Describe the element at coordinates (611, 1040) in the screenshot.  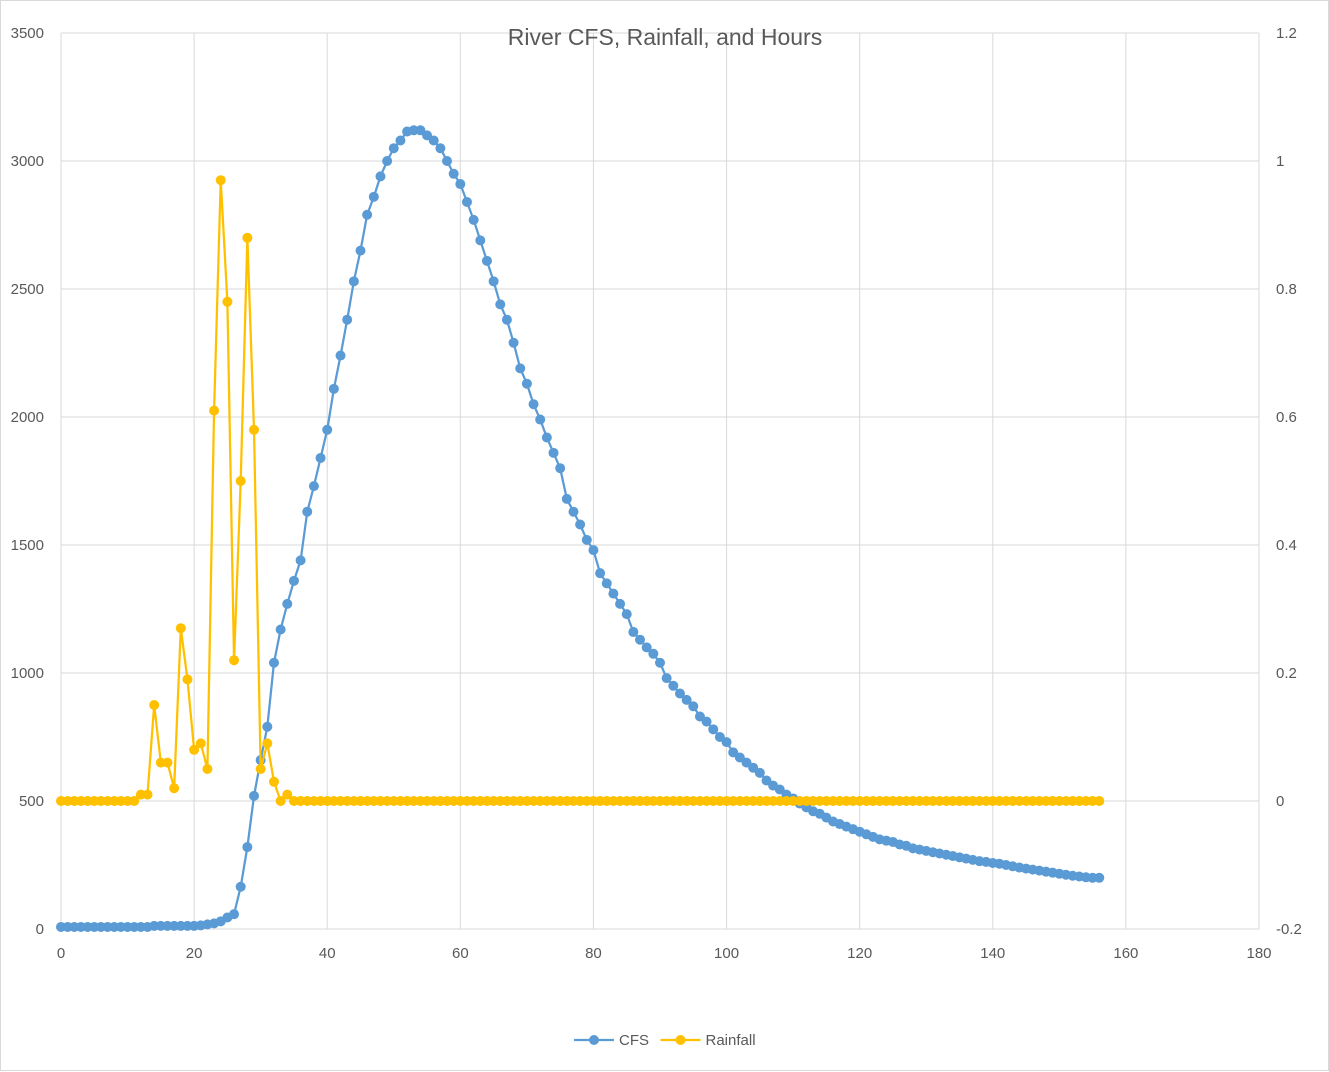
I see `legend-item-cfs: CFS` at that location.